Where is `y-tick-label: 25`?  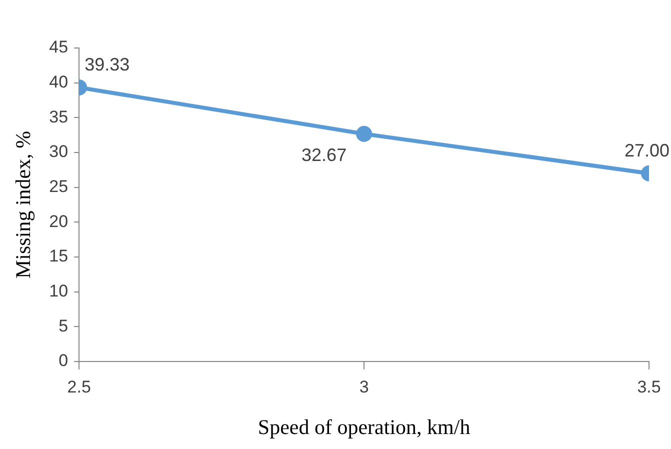
y-tick-label: 25 is located at coordinates (58, 186).